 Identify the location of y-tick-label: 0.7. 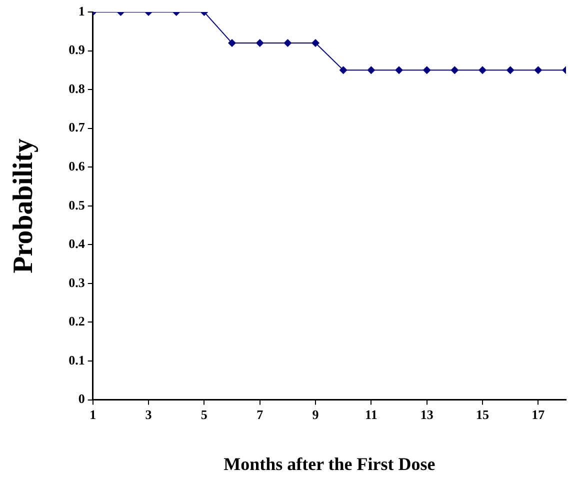
(77, 127).